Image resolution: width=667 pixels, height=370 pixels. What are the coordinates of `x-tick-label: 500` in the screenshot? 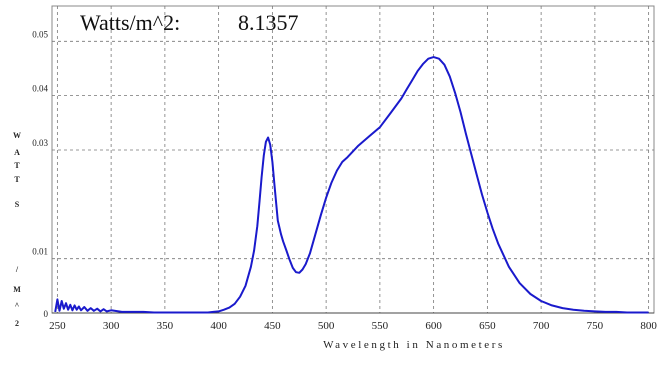 It's located at (326, 326).